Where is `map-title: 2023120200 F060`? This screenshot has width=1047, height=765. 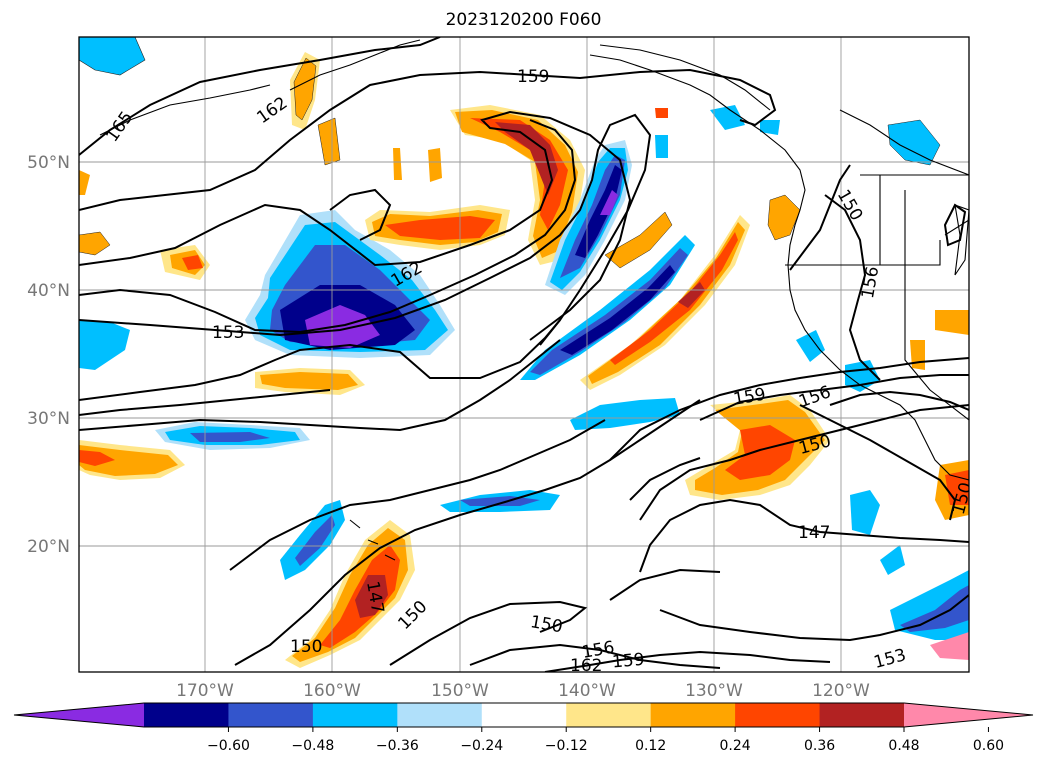 map-title: 2023120200 F060 is located at coordinates (523, 20).